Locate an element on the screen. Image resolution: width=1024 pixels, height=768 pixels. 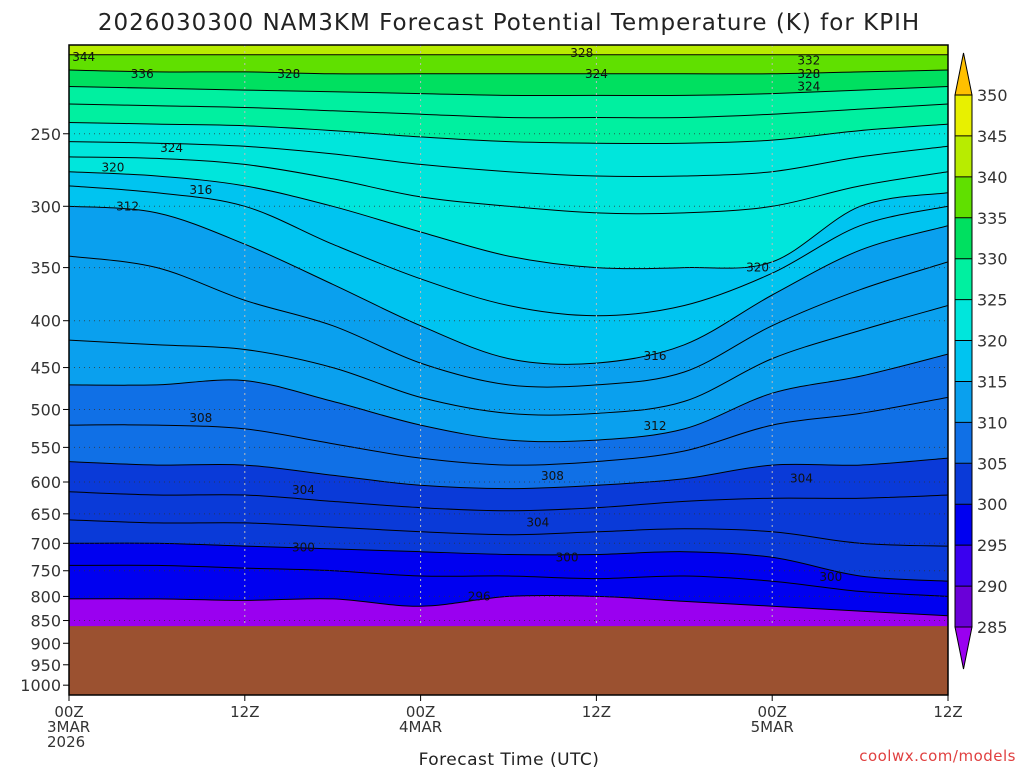
y-tick-label: 850 is located at coordinates (45, 621).